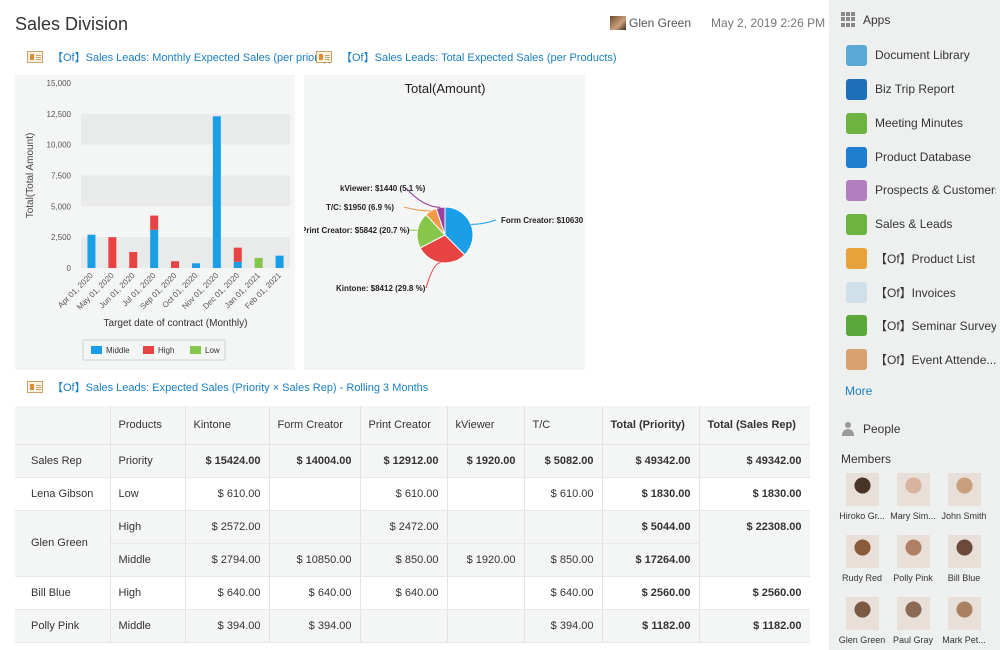 The image size is (1000, 650). Describe the element at coordinates (856, 325) in the screenshot. I see `pencil-icon` at that location.